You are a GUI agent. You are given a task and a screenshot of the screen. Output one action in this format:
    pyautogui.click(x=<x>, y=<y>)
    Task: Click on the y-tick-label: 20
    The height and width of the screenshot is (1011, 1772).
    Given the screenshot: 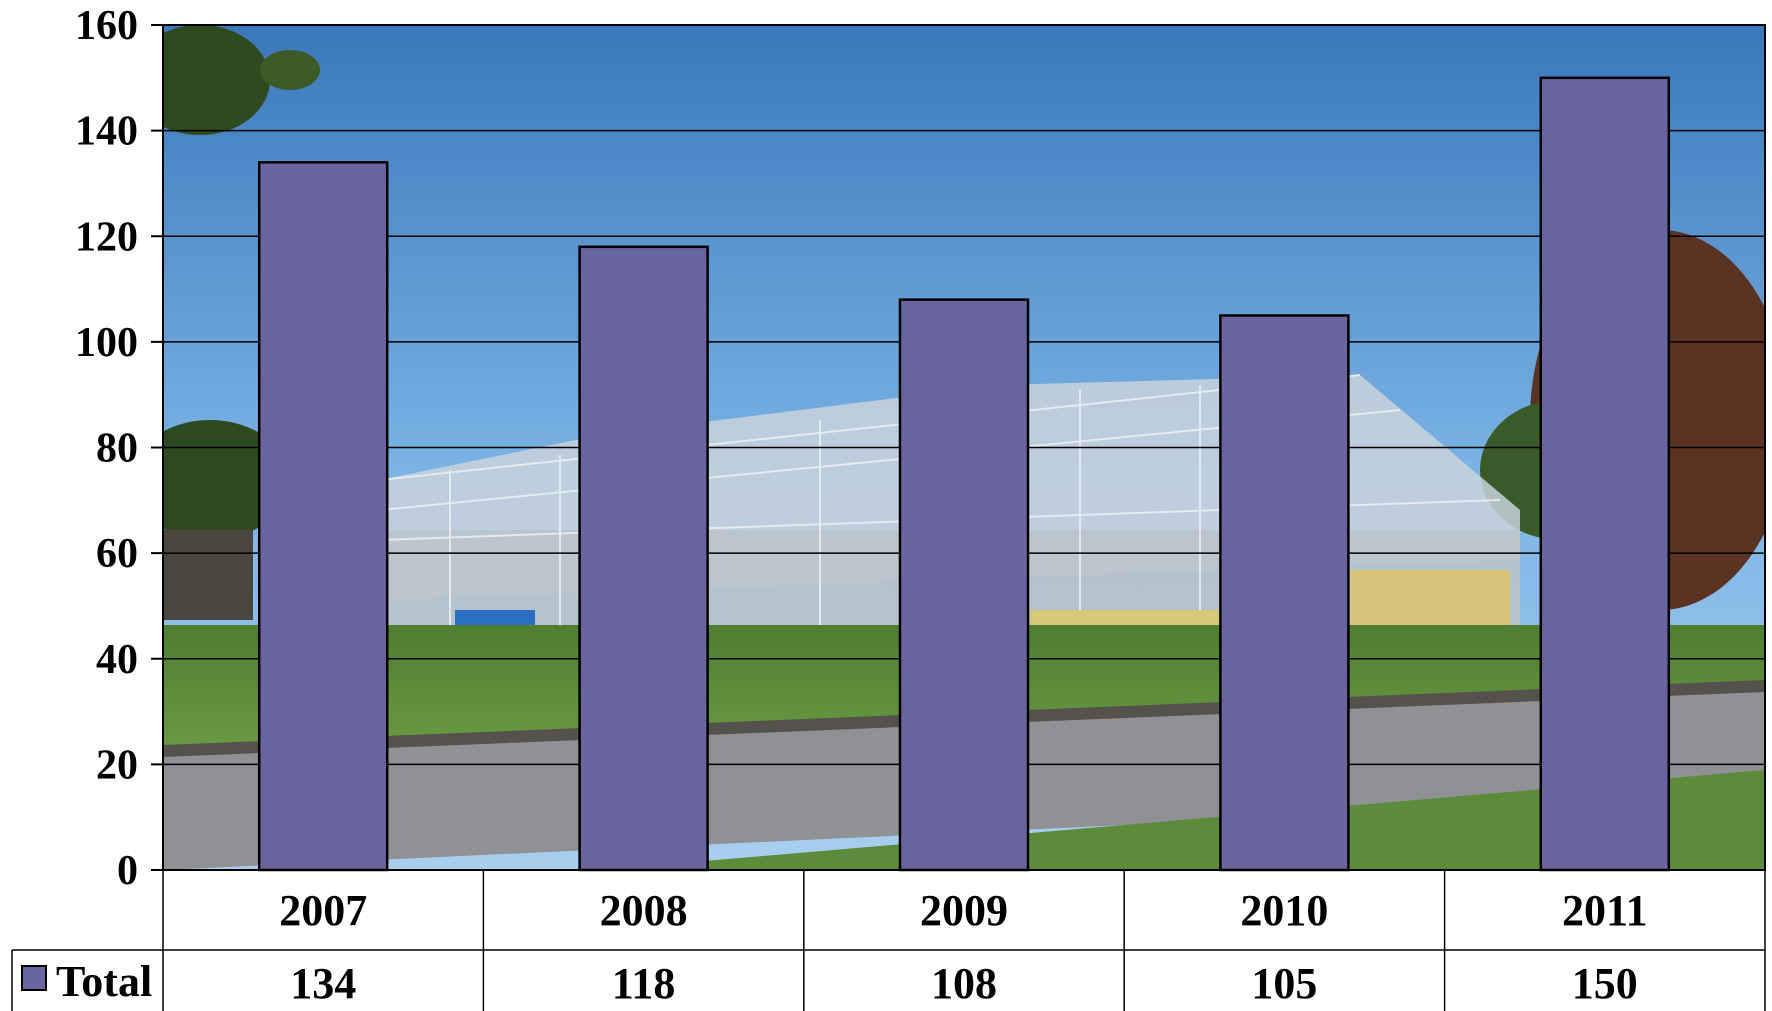 What is the action you would take?
    pyautogui.click(x=117, y=765)
    